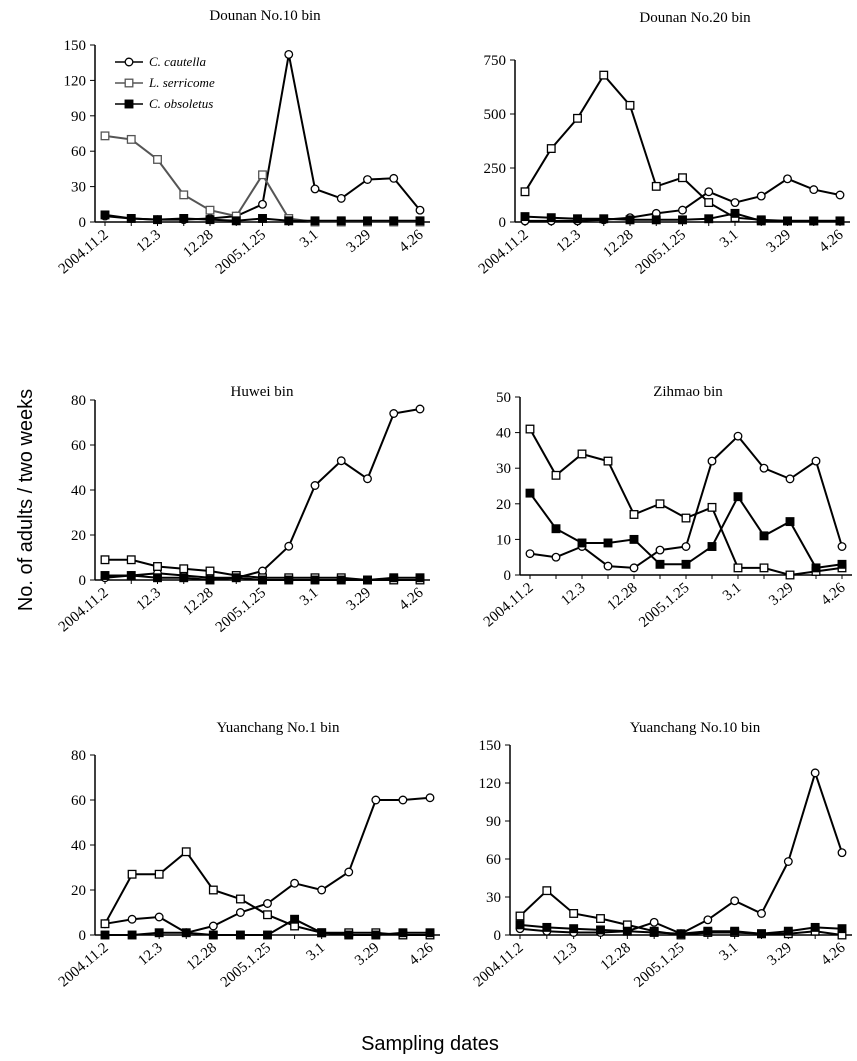 The height and width of the screenshot is (1061, 857). I want to click on y-tick-label: 150, so click(75, 46).